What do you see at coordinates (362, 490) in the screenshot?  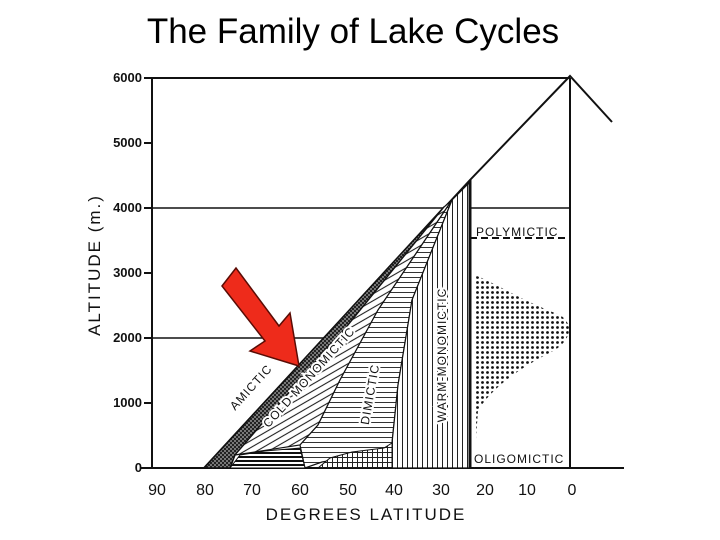 I see `x-tick-labels: 90 80 70 60 50 40 30 20 10 0` at bounding box center [362, 490].